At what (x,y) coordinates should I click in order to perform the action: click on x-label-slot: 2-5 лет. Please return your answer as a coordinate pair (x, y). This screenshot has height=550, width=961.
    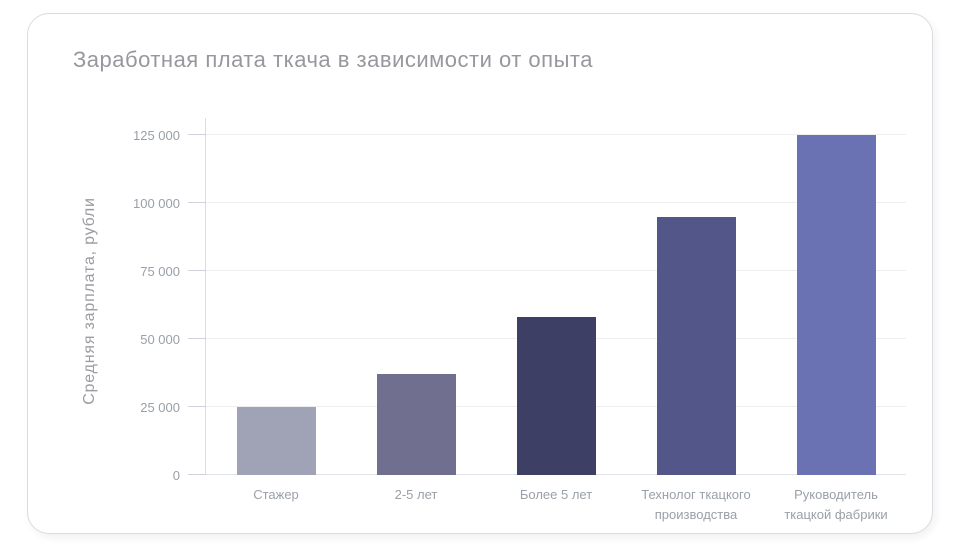
    Looking at the image, I should click on (416, 504).